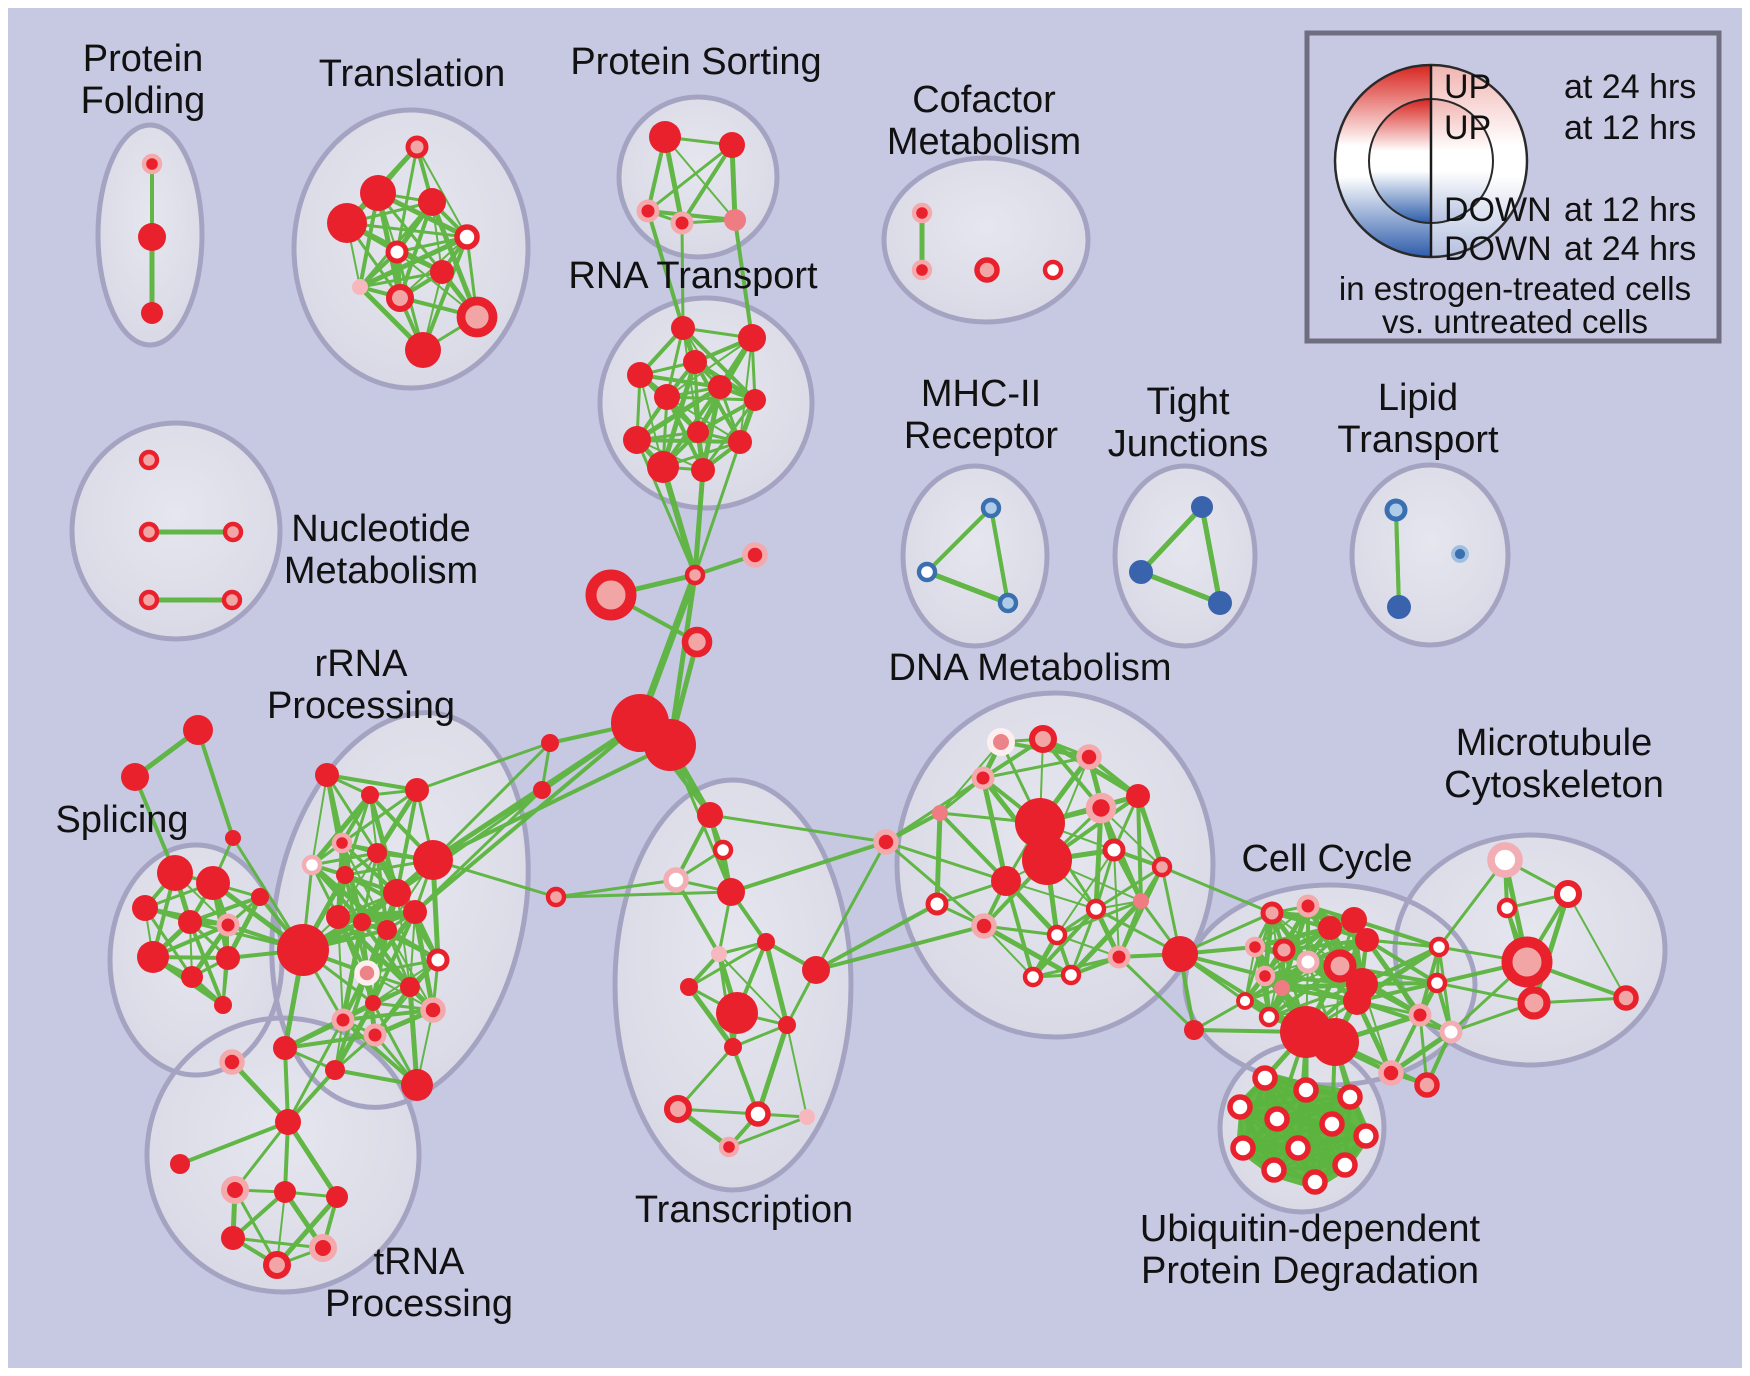 The image size is (1750, 1376). Describe the element at coordinates (1515, 321) in the screenshot. I see `legend-footer-line: vs. untreated cells` at that location.